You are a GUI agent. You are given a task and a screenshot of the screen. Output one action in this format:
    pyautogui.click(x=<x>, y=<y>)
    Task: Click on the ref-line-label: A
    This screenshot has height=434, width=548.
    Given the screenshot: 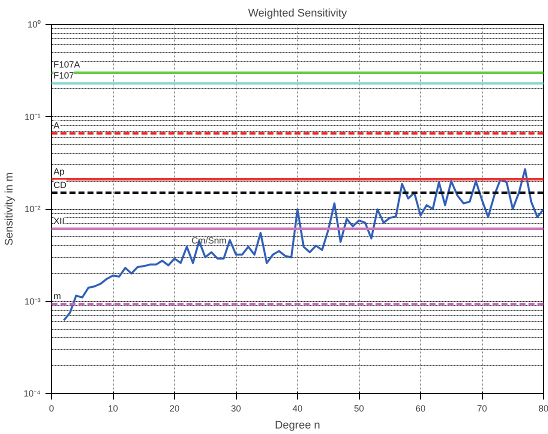 What is the action you would take?
    pyautogui.click(x=57, y=125)
    